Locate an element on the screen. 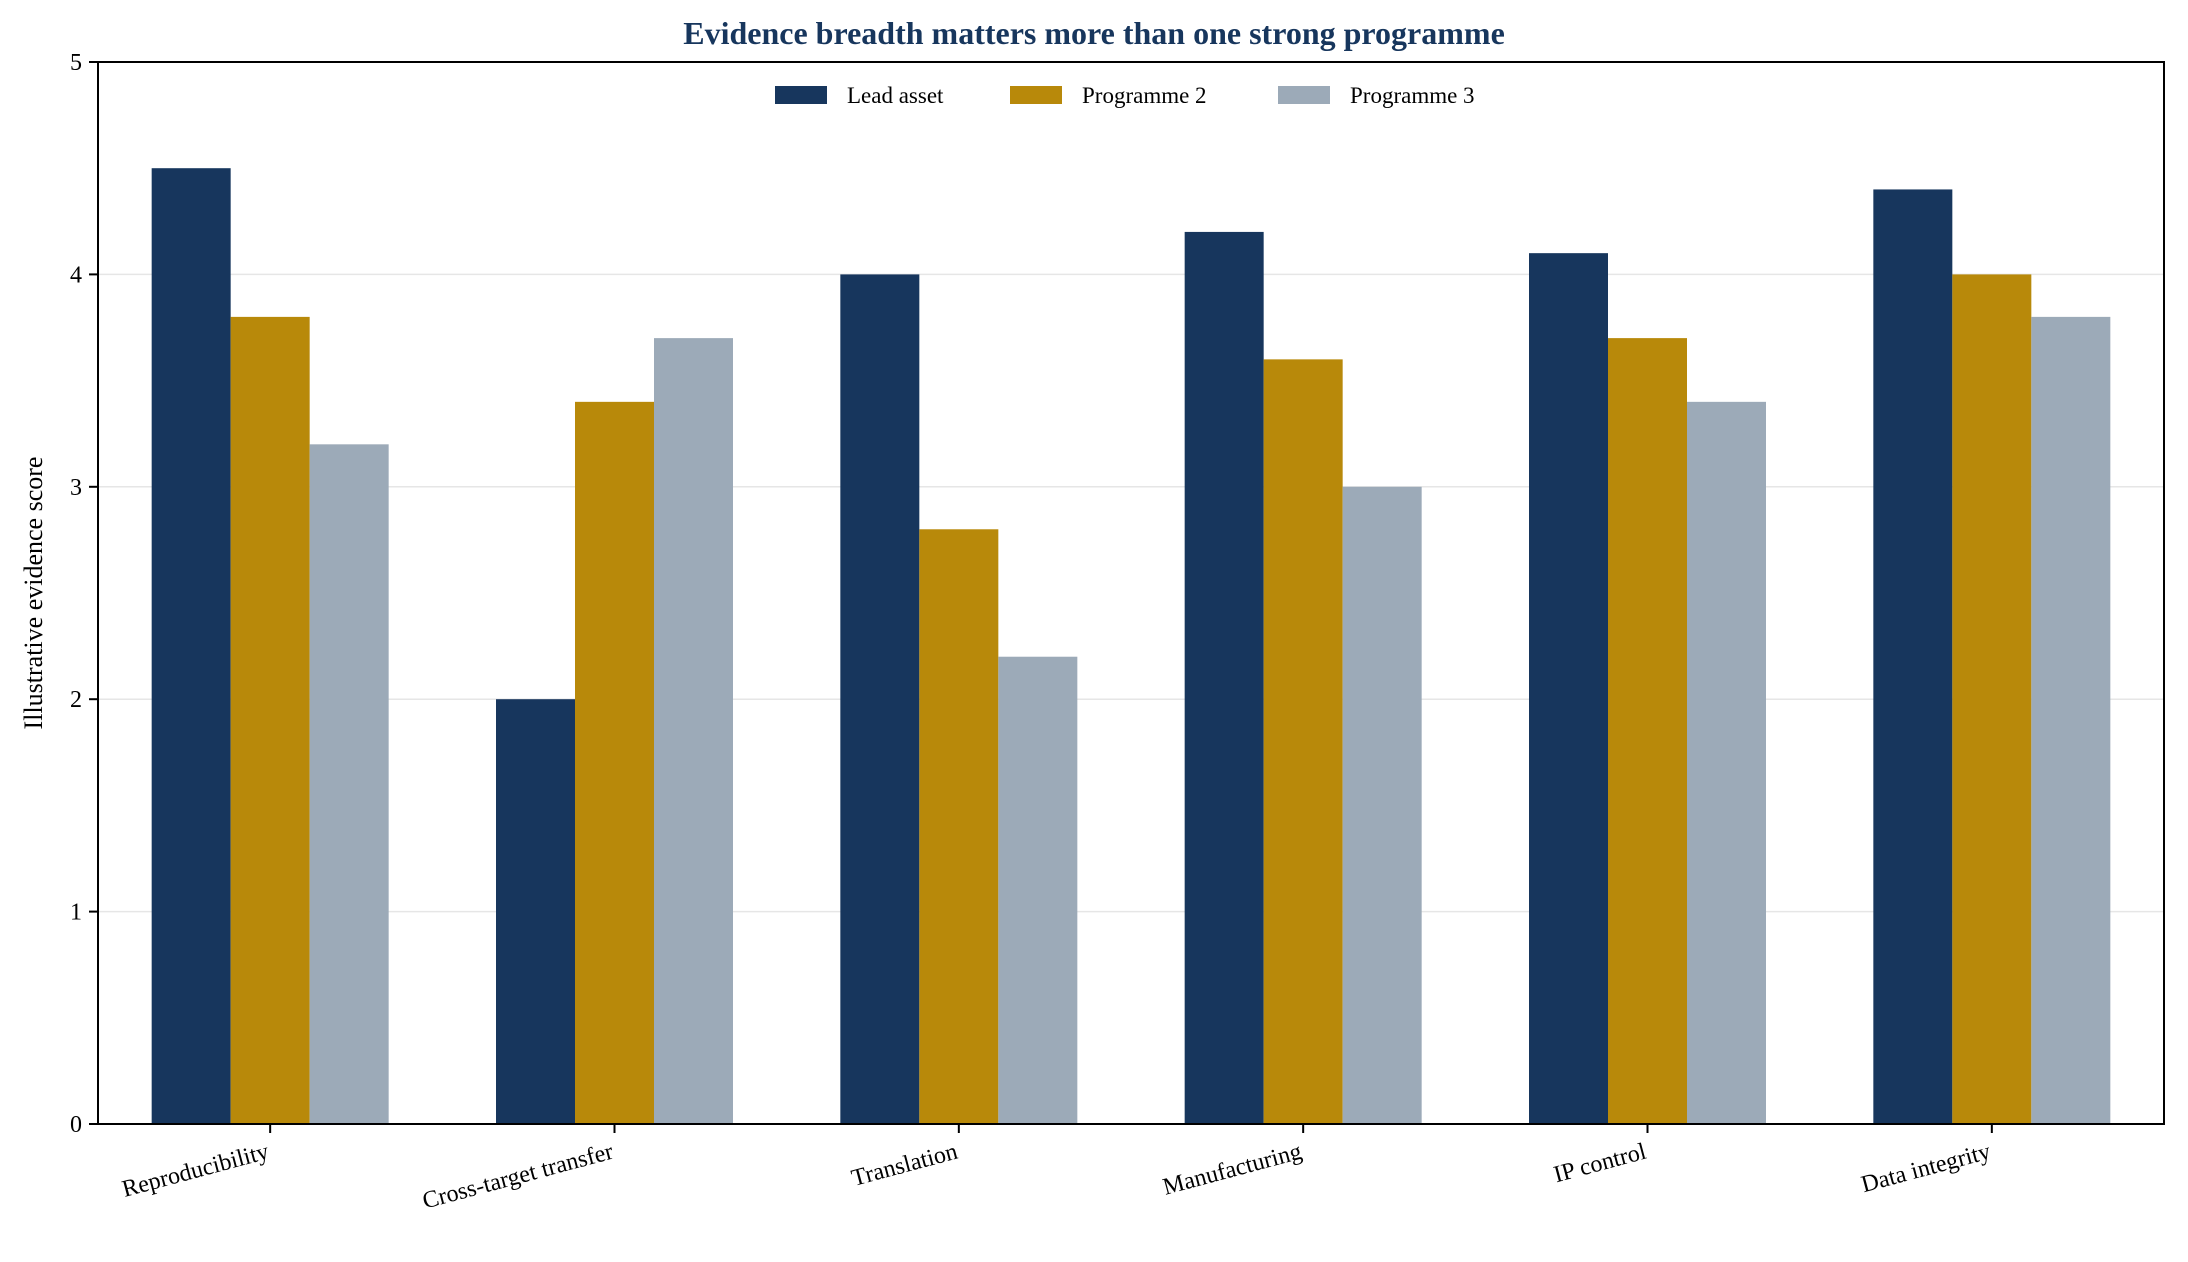  x-tick-label-1: Cross-target transfer is located at coordinates (518, 1177).